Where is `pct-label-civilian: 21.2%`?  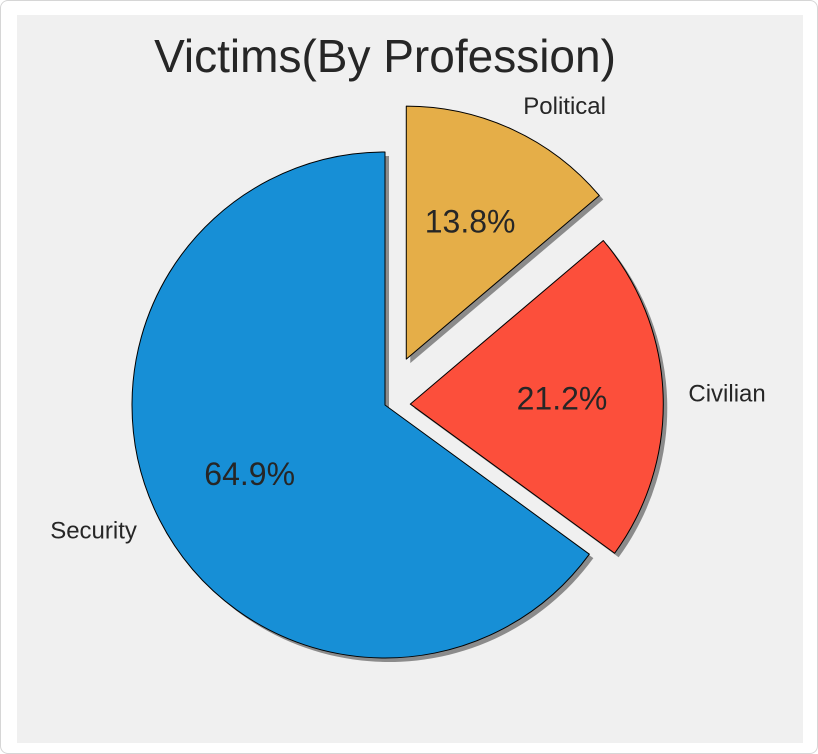
pct-label-civilian: 21.2% is located at coordinates (562, 399).